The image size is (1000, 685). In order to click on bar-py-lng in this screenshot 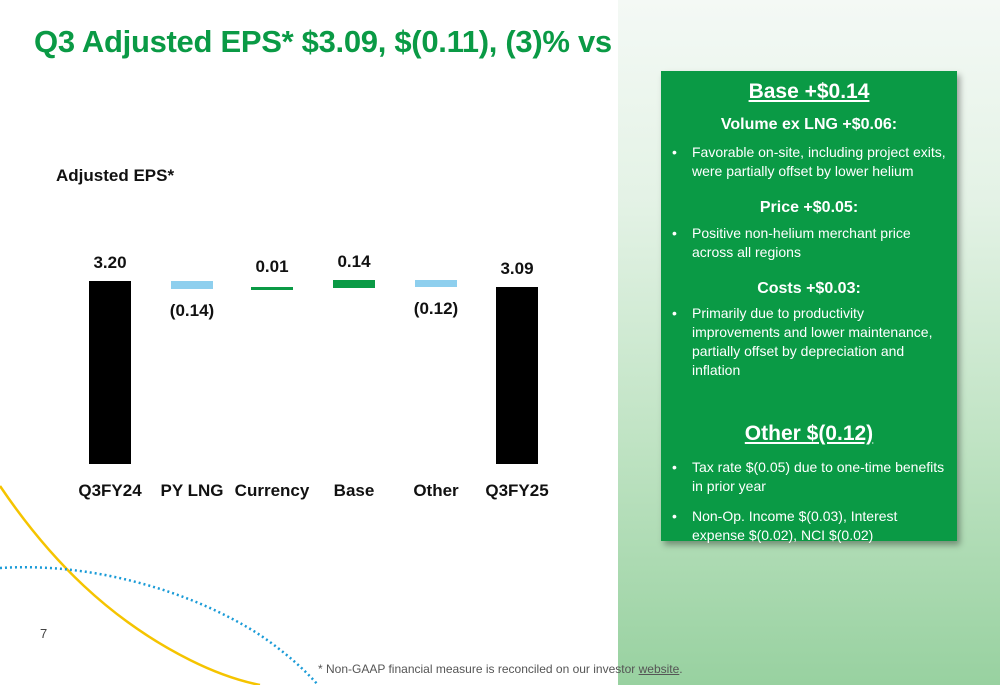, I will do `click(192, 285)`.